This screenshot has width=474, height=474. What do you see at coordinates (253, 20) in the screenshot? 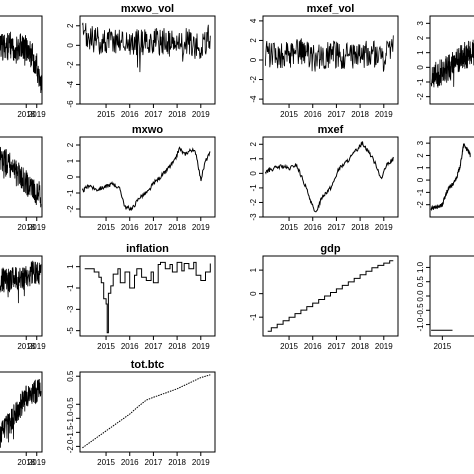
I see `y-tick-label: 4` at bounding box center [253, 20].